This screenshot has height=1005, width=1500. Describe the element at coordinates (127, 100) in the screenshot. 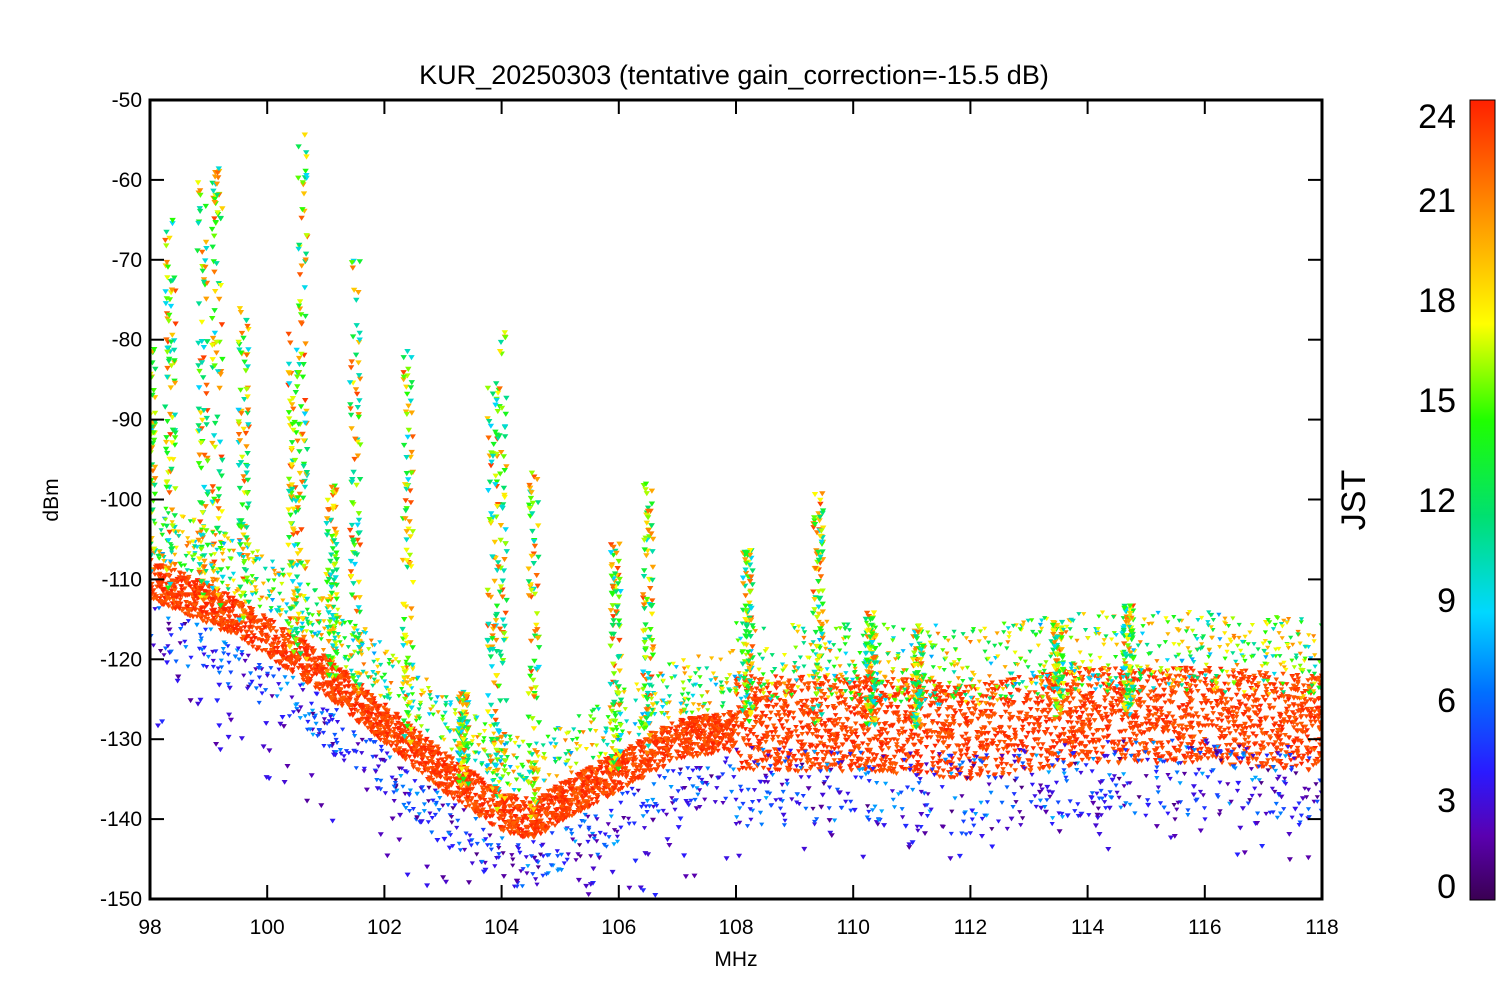

I see `y-tick-label: -50` at that location.